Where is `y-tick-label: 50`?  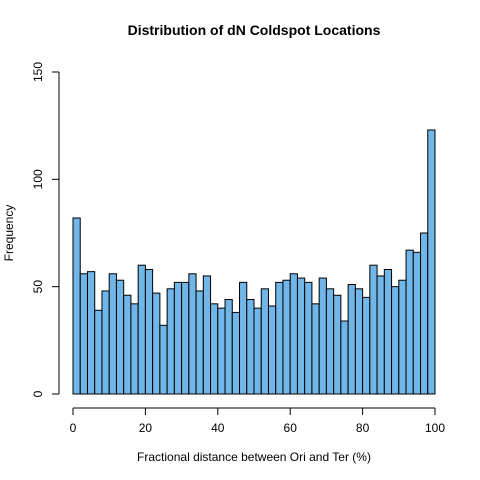
y-tick-label: 50 is located at coordinates (38, 287).